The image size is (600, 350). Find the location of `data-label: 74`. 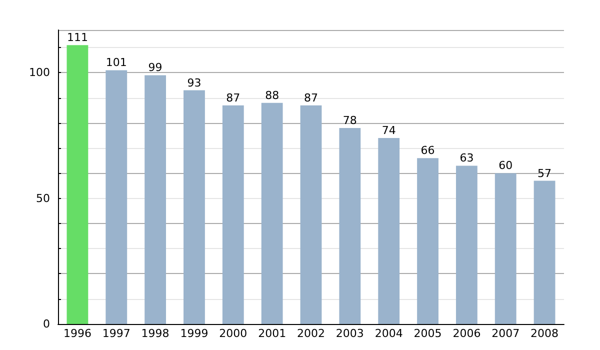

data-label: 74 is located at coordinates (389, 131).